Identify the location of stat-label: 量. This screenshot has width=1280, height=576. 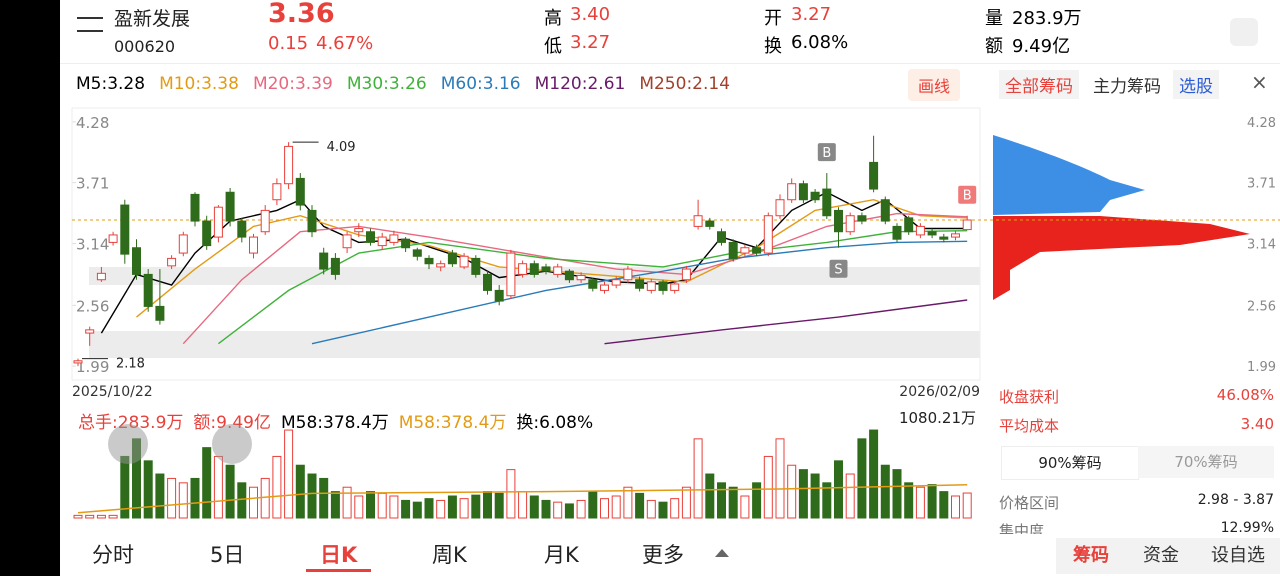
(994, 18).